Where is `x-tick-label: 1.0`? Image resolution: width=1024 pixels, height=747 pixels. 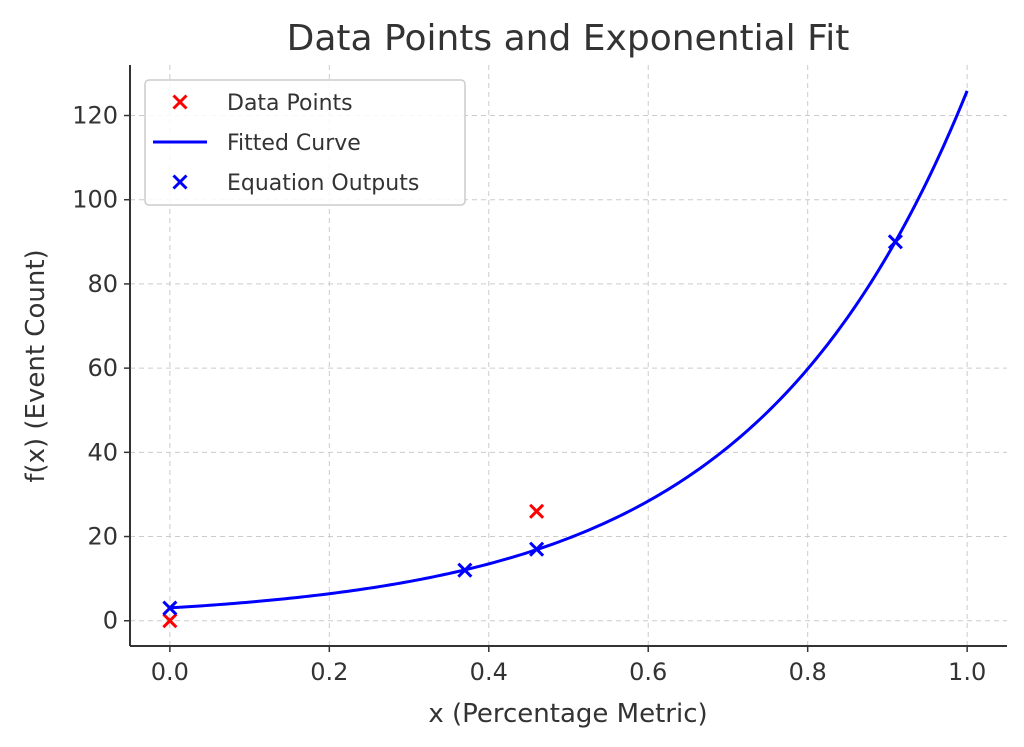
x-tick-label: 1.0 is located at coordinates (967, 672).